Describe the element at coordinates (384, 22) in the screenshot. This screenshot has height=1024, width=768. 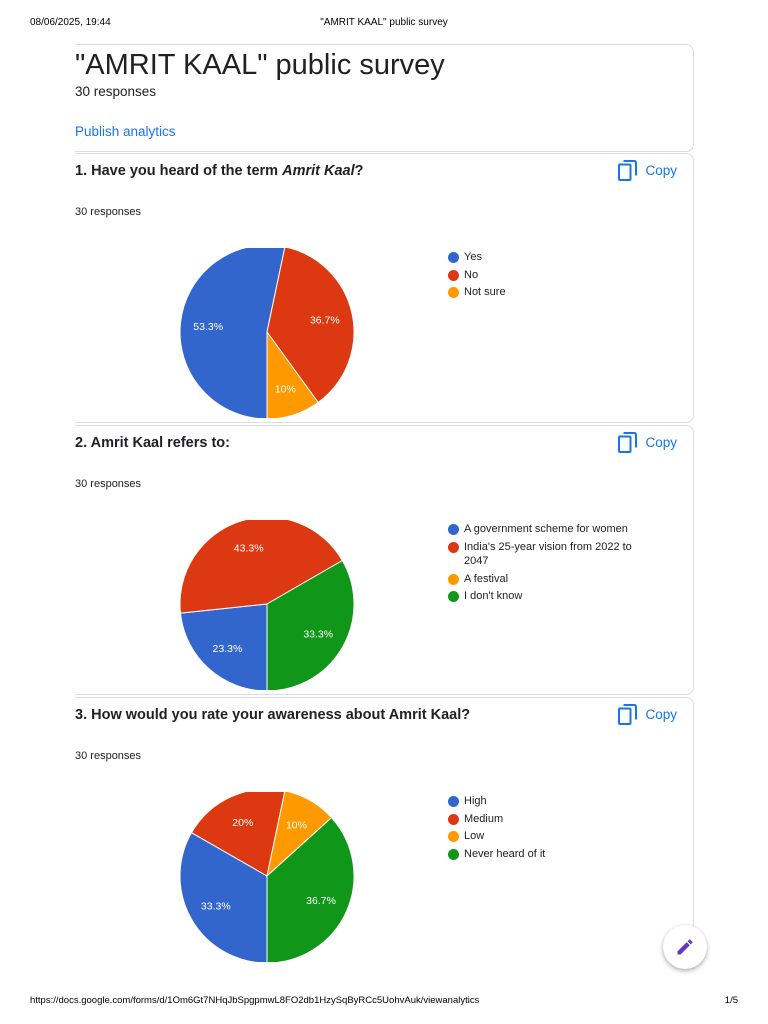
I see `print-title: "AMRIT KAAL" public survey` at that location.